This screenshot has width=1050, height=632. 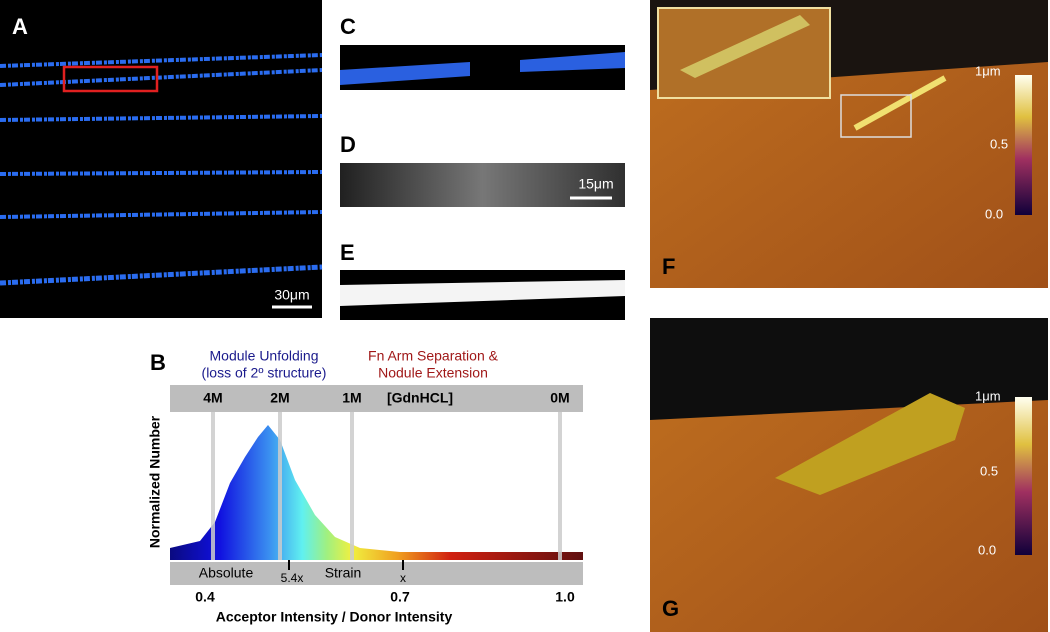 I want to click on scale-bar-label: 30μm, so click(x=291, y=295).